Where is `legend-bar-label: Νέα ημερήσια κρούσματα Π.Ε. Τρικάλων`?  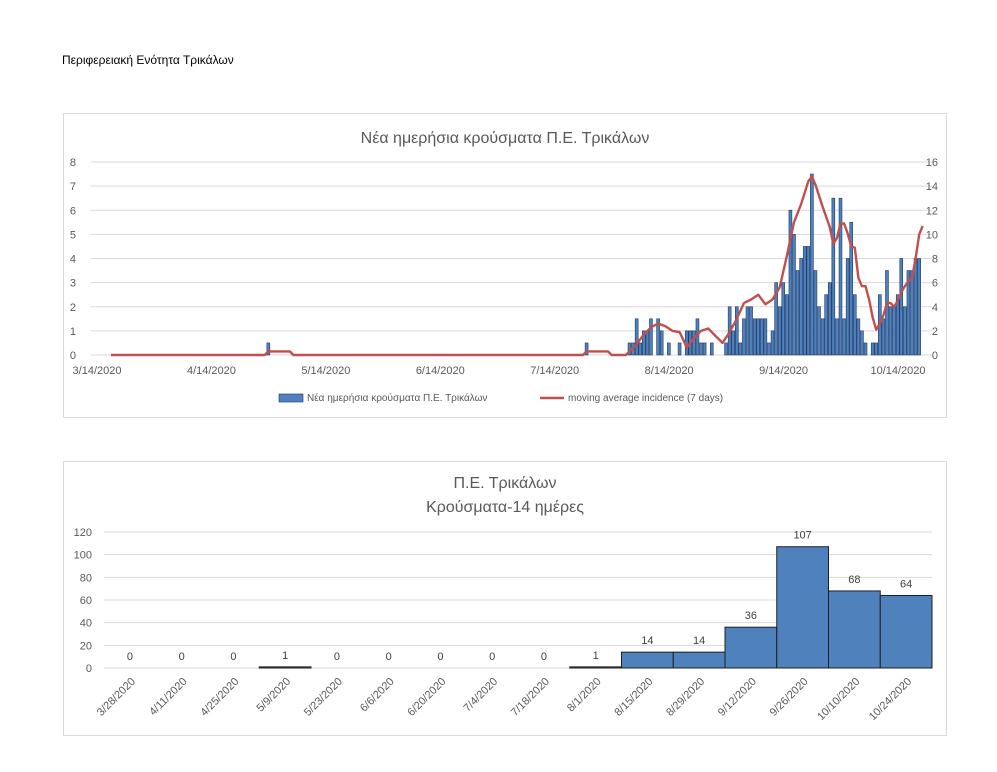 legend-bar-label: Νέα ημερήσια κρούσματα Π.Ε. Τρικάλων is located at coordinates (397, 398).